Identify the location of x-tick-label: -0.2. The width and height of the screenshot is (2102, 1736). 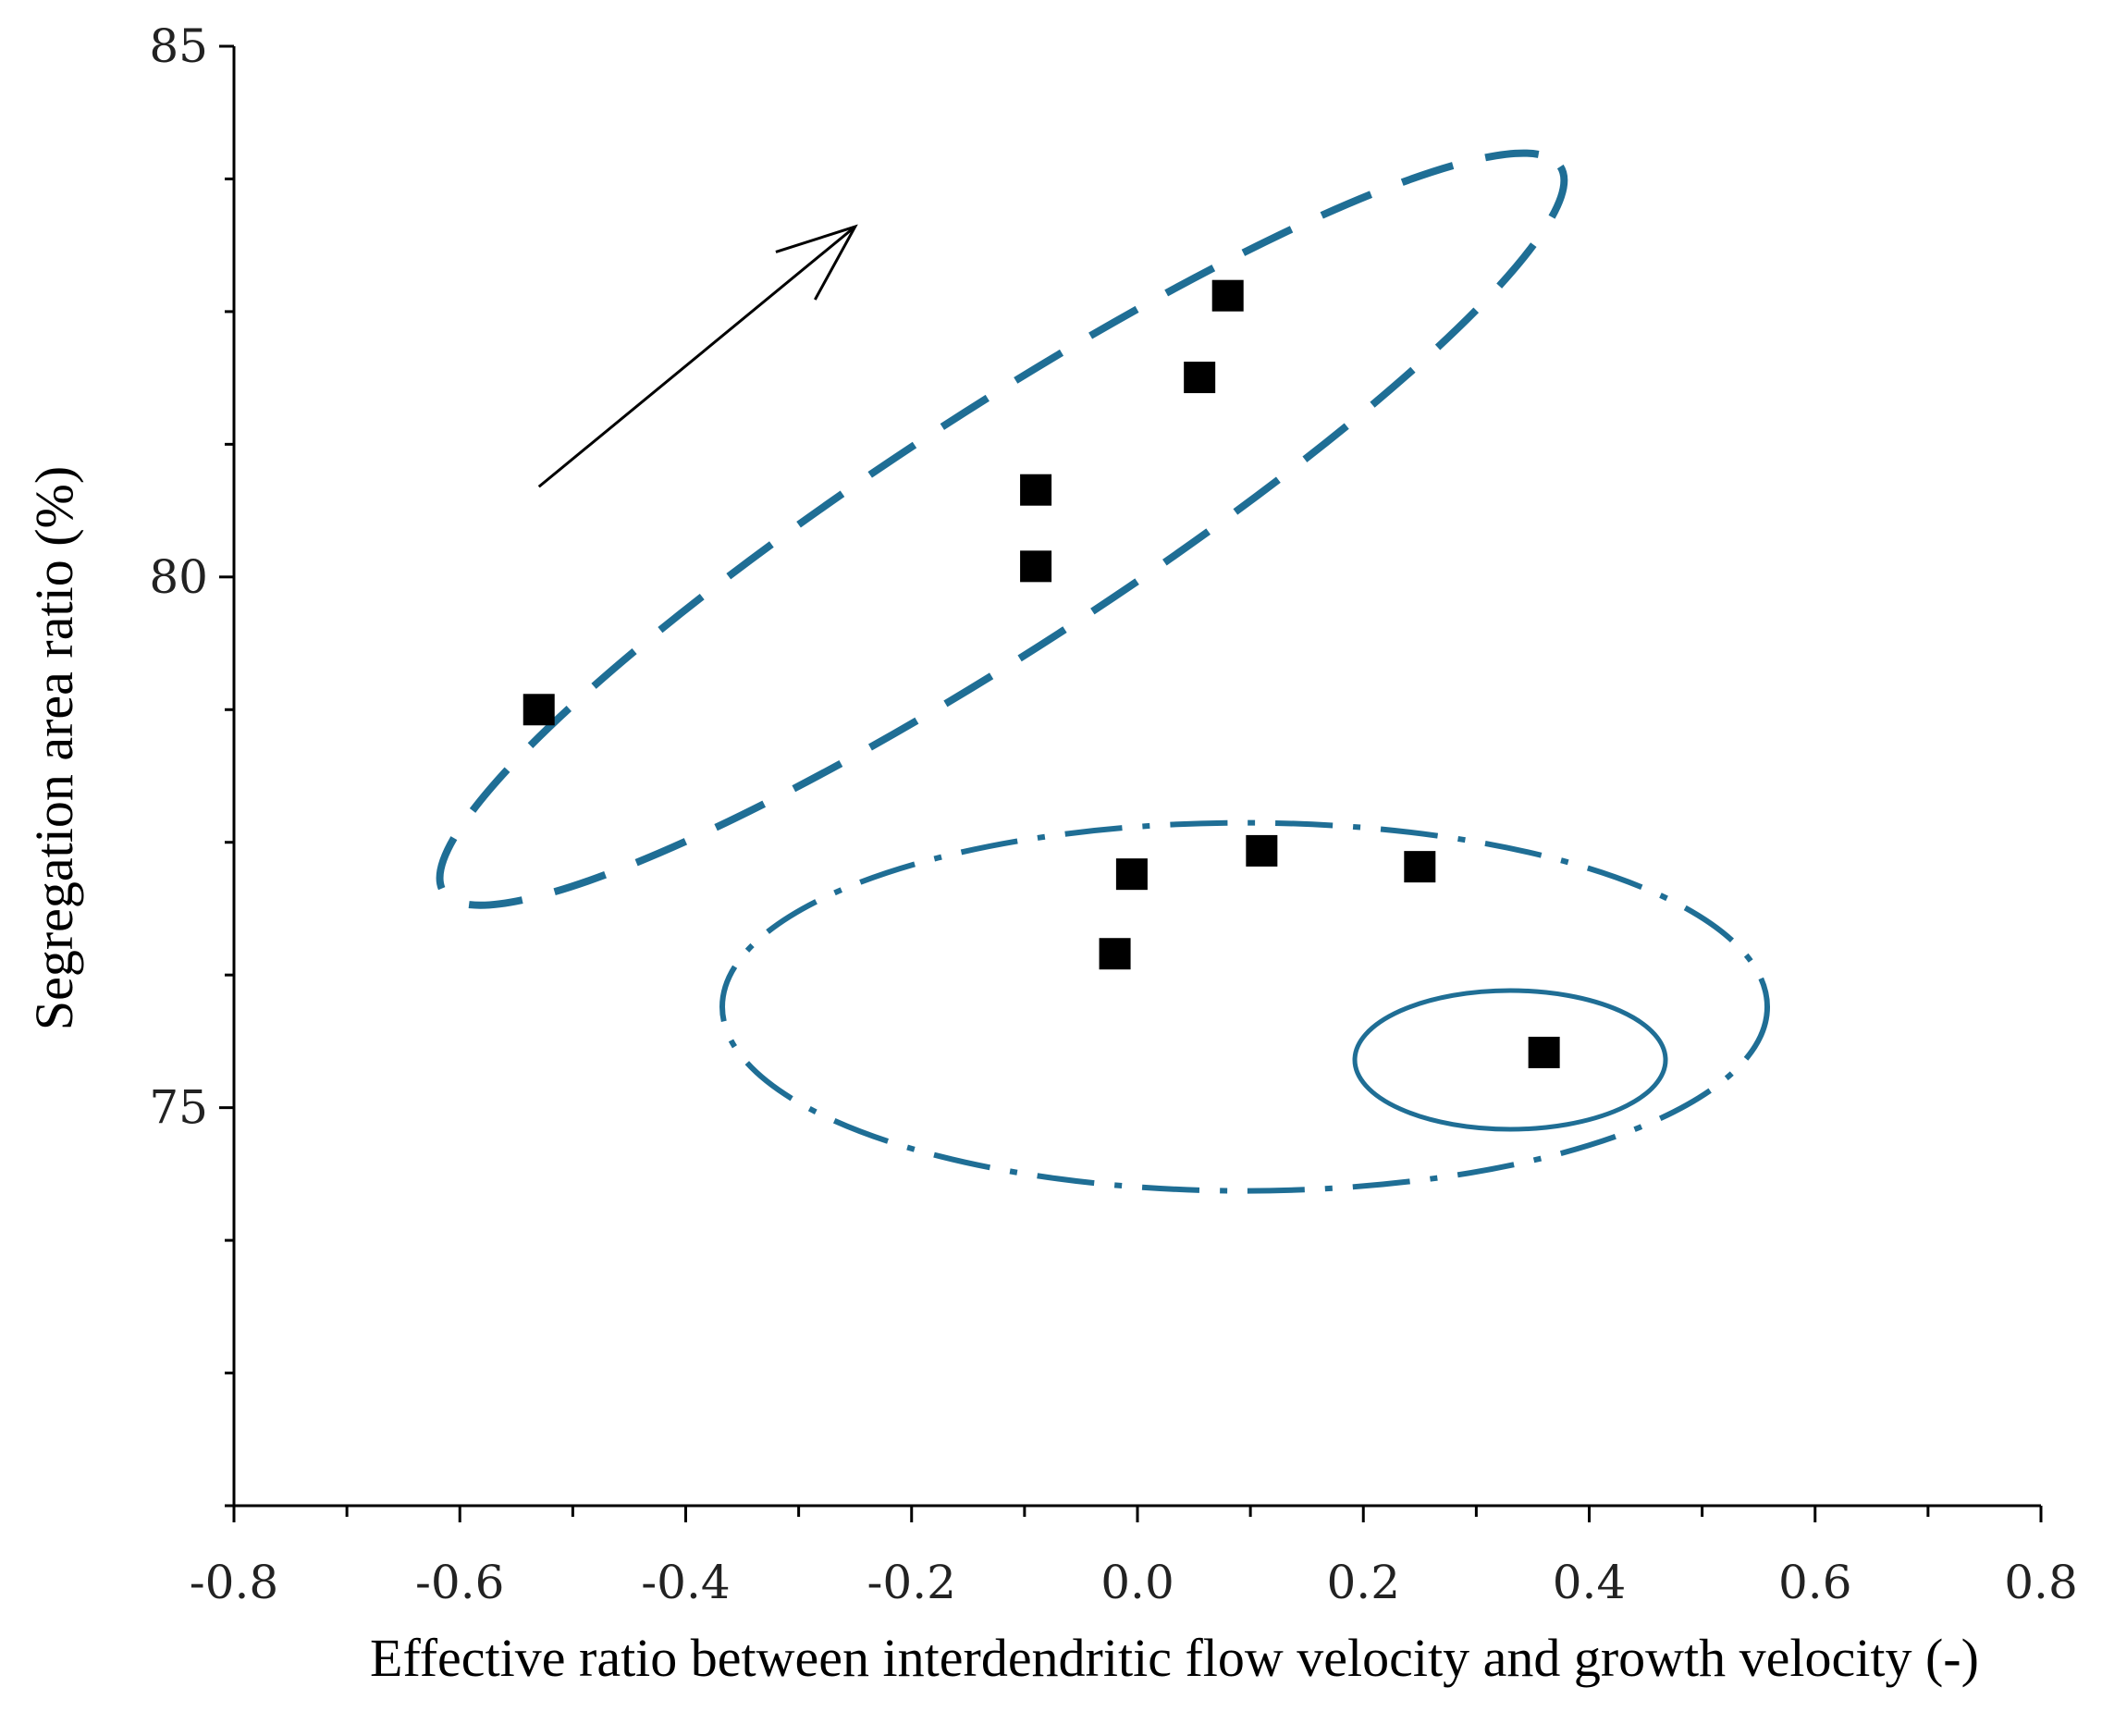
(912, 1582).